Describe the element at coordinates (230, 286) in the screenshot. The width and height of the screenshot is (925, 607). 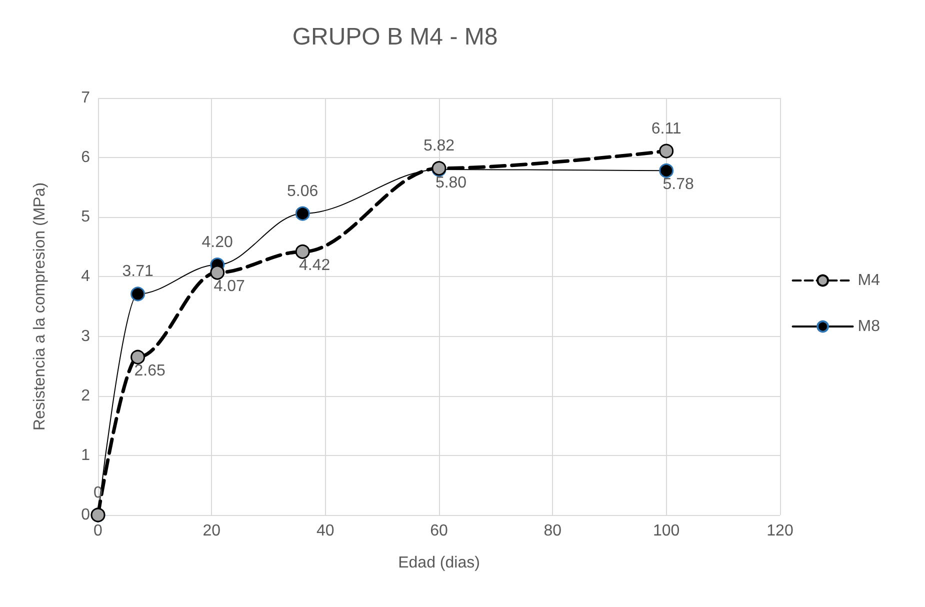
I see `data-label: 4.07` at that location.